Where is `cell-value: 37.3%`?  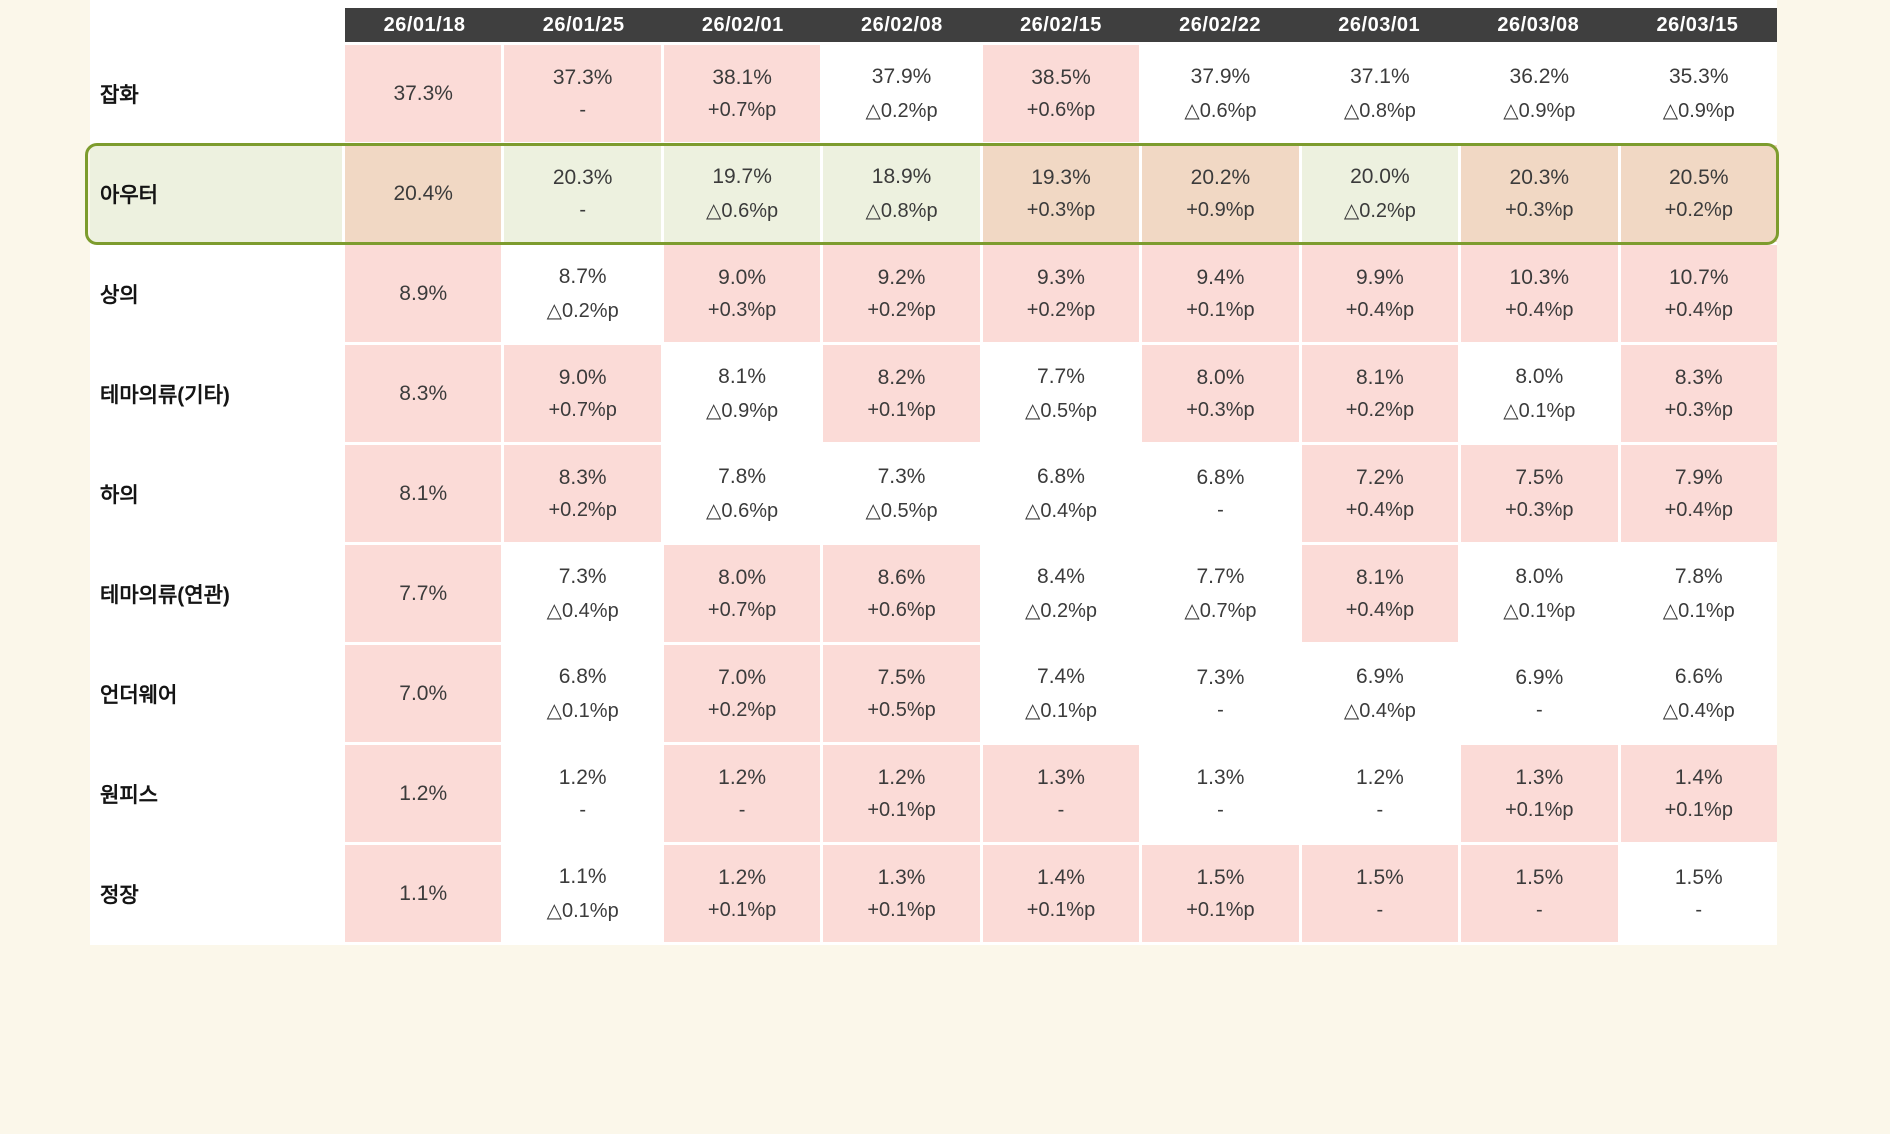
cell-value: 37.3% is located at coordinates (423, 93).